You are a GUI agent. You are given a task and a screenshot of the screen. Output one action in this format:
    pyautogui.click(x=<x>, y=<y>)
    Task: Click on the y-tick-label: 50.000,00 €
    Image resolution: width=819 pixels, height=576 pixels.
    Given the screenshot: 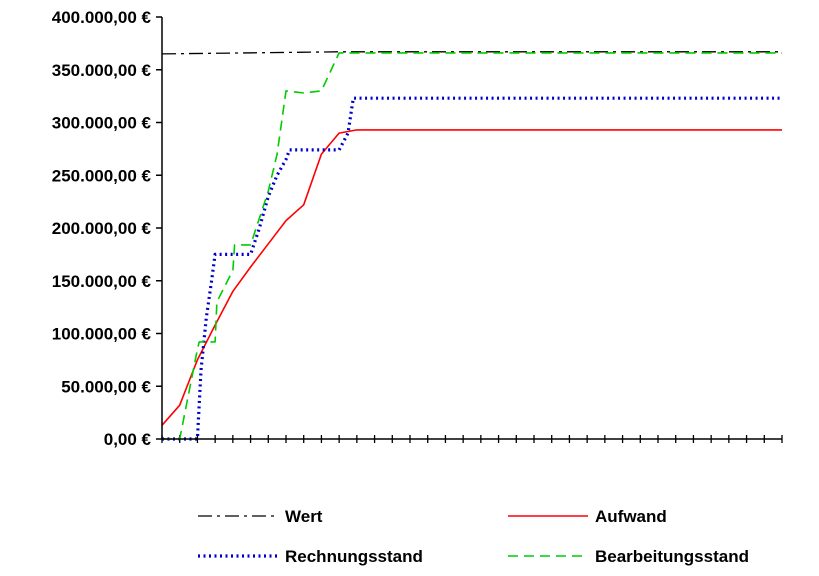 What is the action you would take?
    pyautogui.click(x=106, y=386)
    